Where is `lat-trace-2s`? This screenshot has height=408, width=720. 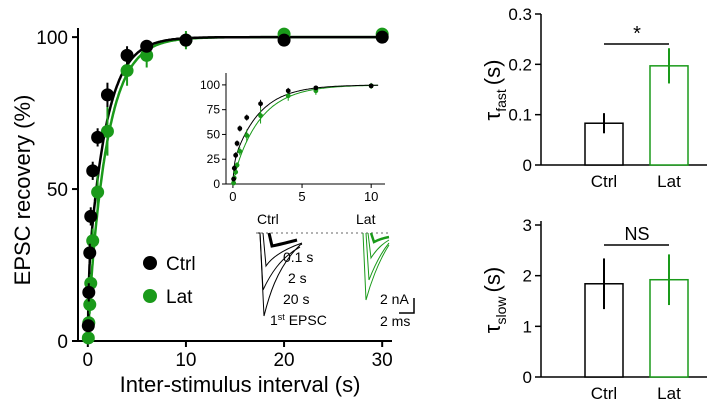
lat-trace-2s is located at coordinates (378, 246).